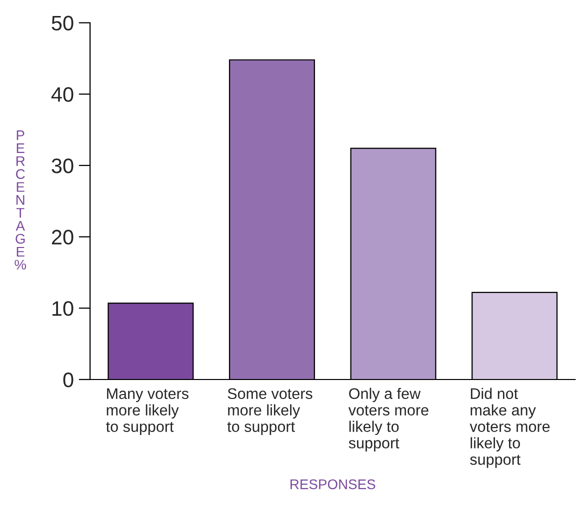  I want to click on y-tick-label: 0, so click(68, 380).